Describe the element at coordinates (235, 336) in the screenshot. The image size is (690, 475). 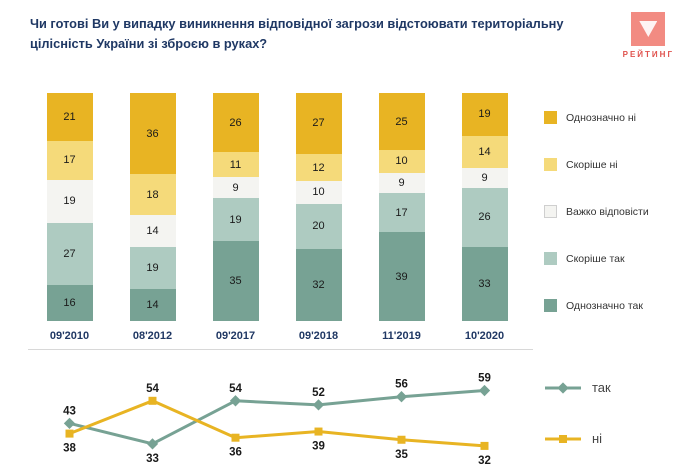
I see `x-axis-label: 09'2017` at that location.